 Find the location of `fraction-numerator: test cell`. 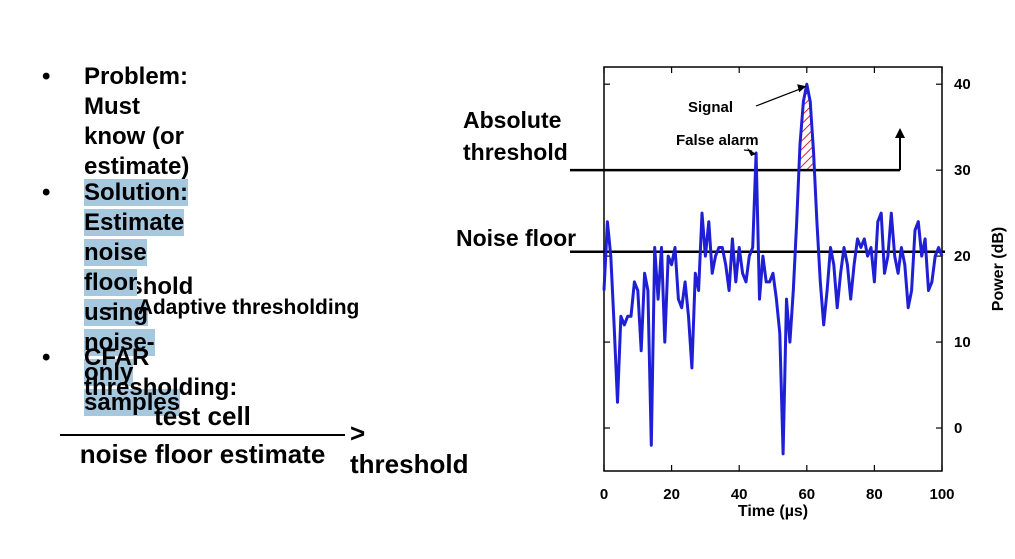

fraction-numerator: test cell is located at coordinates (202, 416).